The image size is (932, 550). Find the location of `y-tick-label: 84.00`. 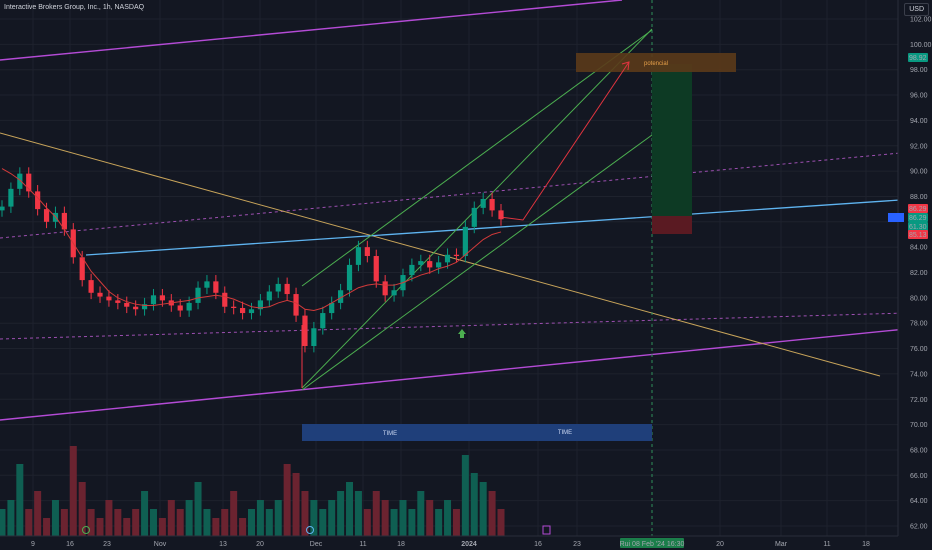

y-tick-label: 84.00 is located at coordinates (919, 248).